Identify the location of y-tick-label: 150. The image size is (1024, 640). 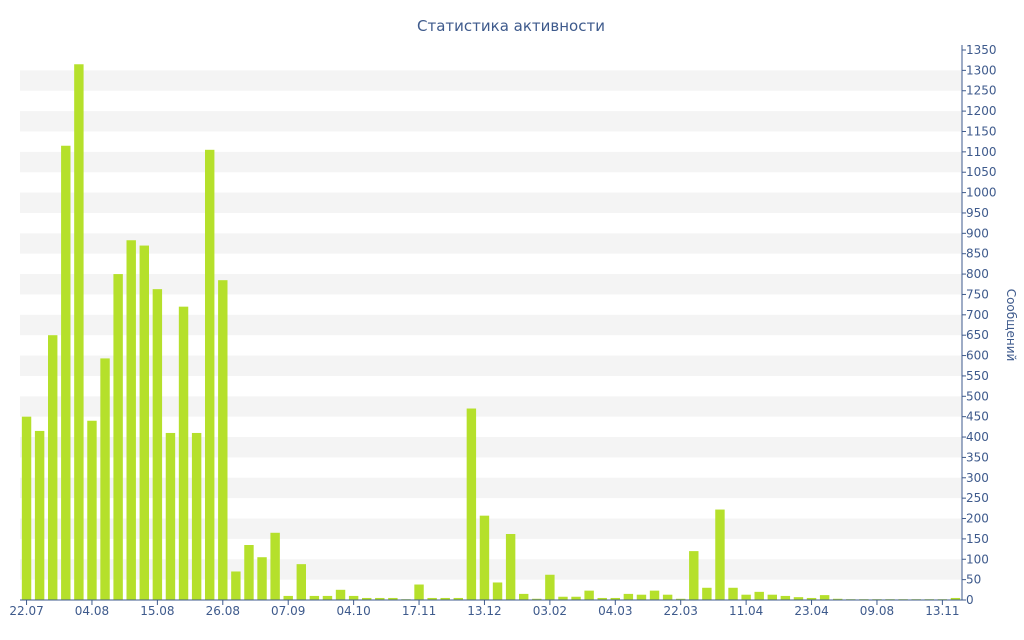
(977, 539).